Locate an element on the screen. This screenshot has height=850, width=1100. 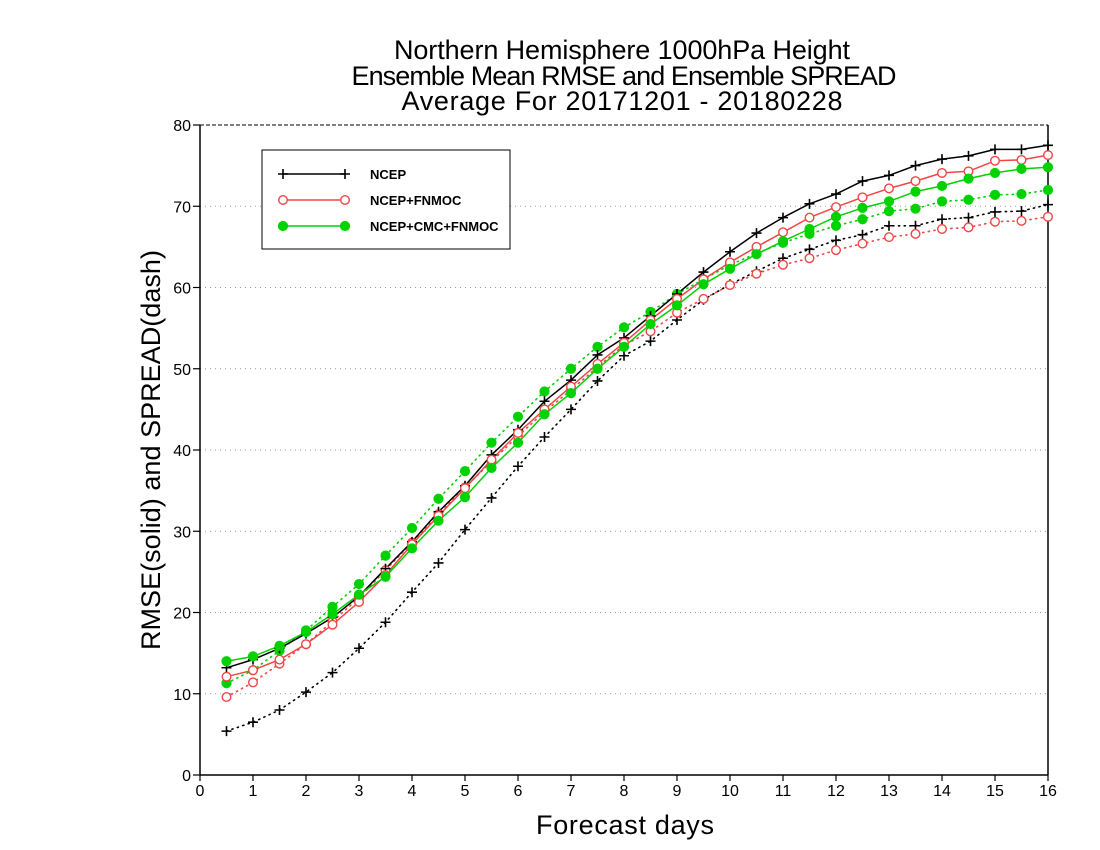
x-tick-label: 6 is located at coordinates (518, 791).